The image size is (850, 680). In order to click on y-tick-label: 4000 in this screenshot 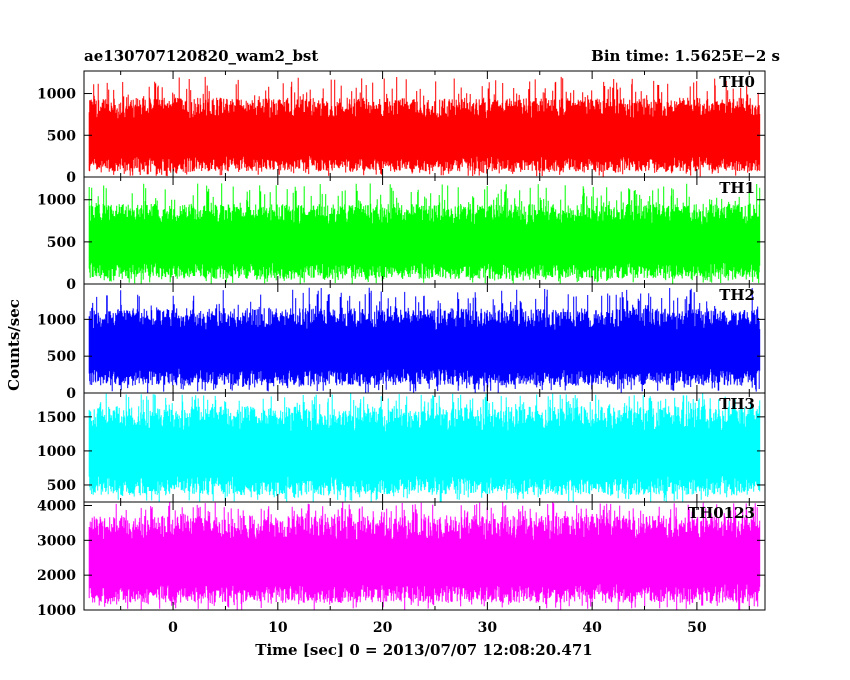, I will do `click(56, 506)`.